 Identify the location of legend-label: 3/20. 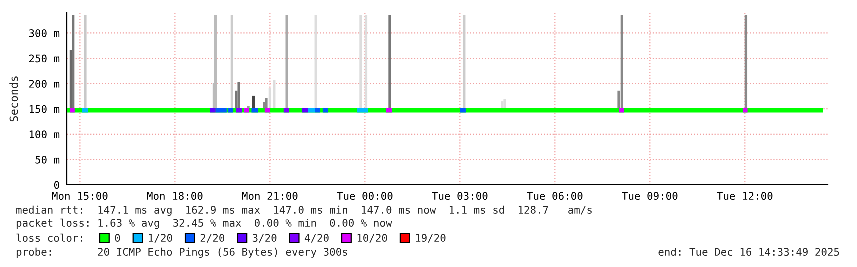
(264, 238).